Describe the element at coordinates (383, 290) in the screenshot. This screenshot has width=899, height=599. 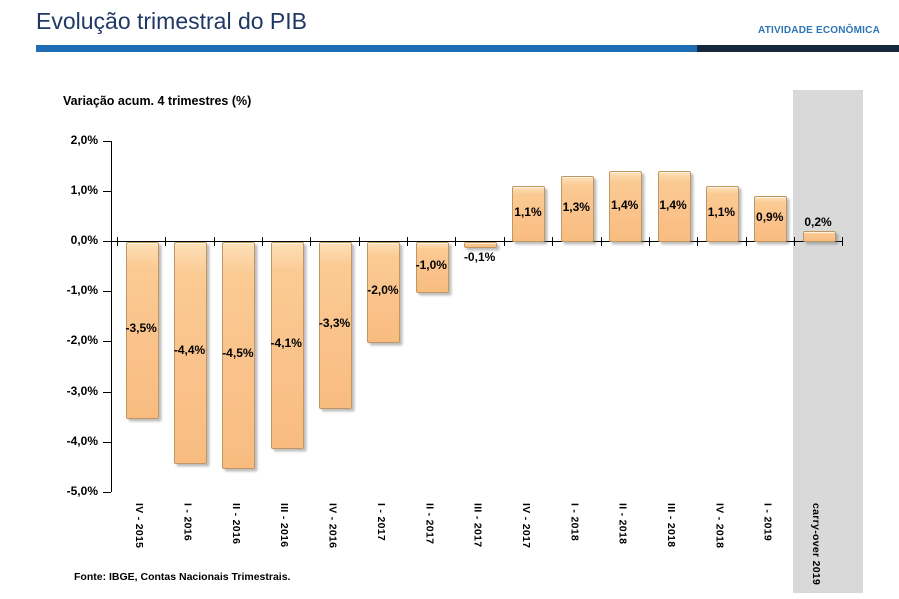
I see `bar-value-label: -2,0%` at that location.